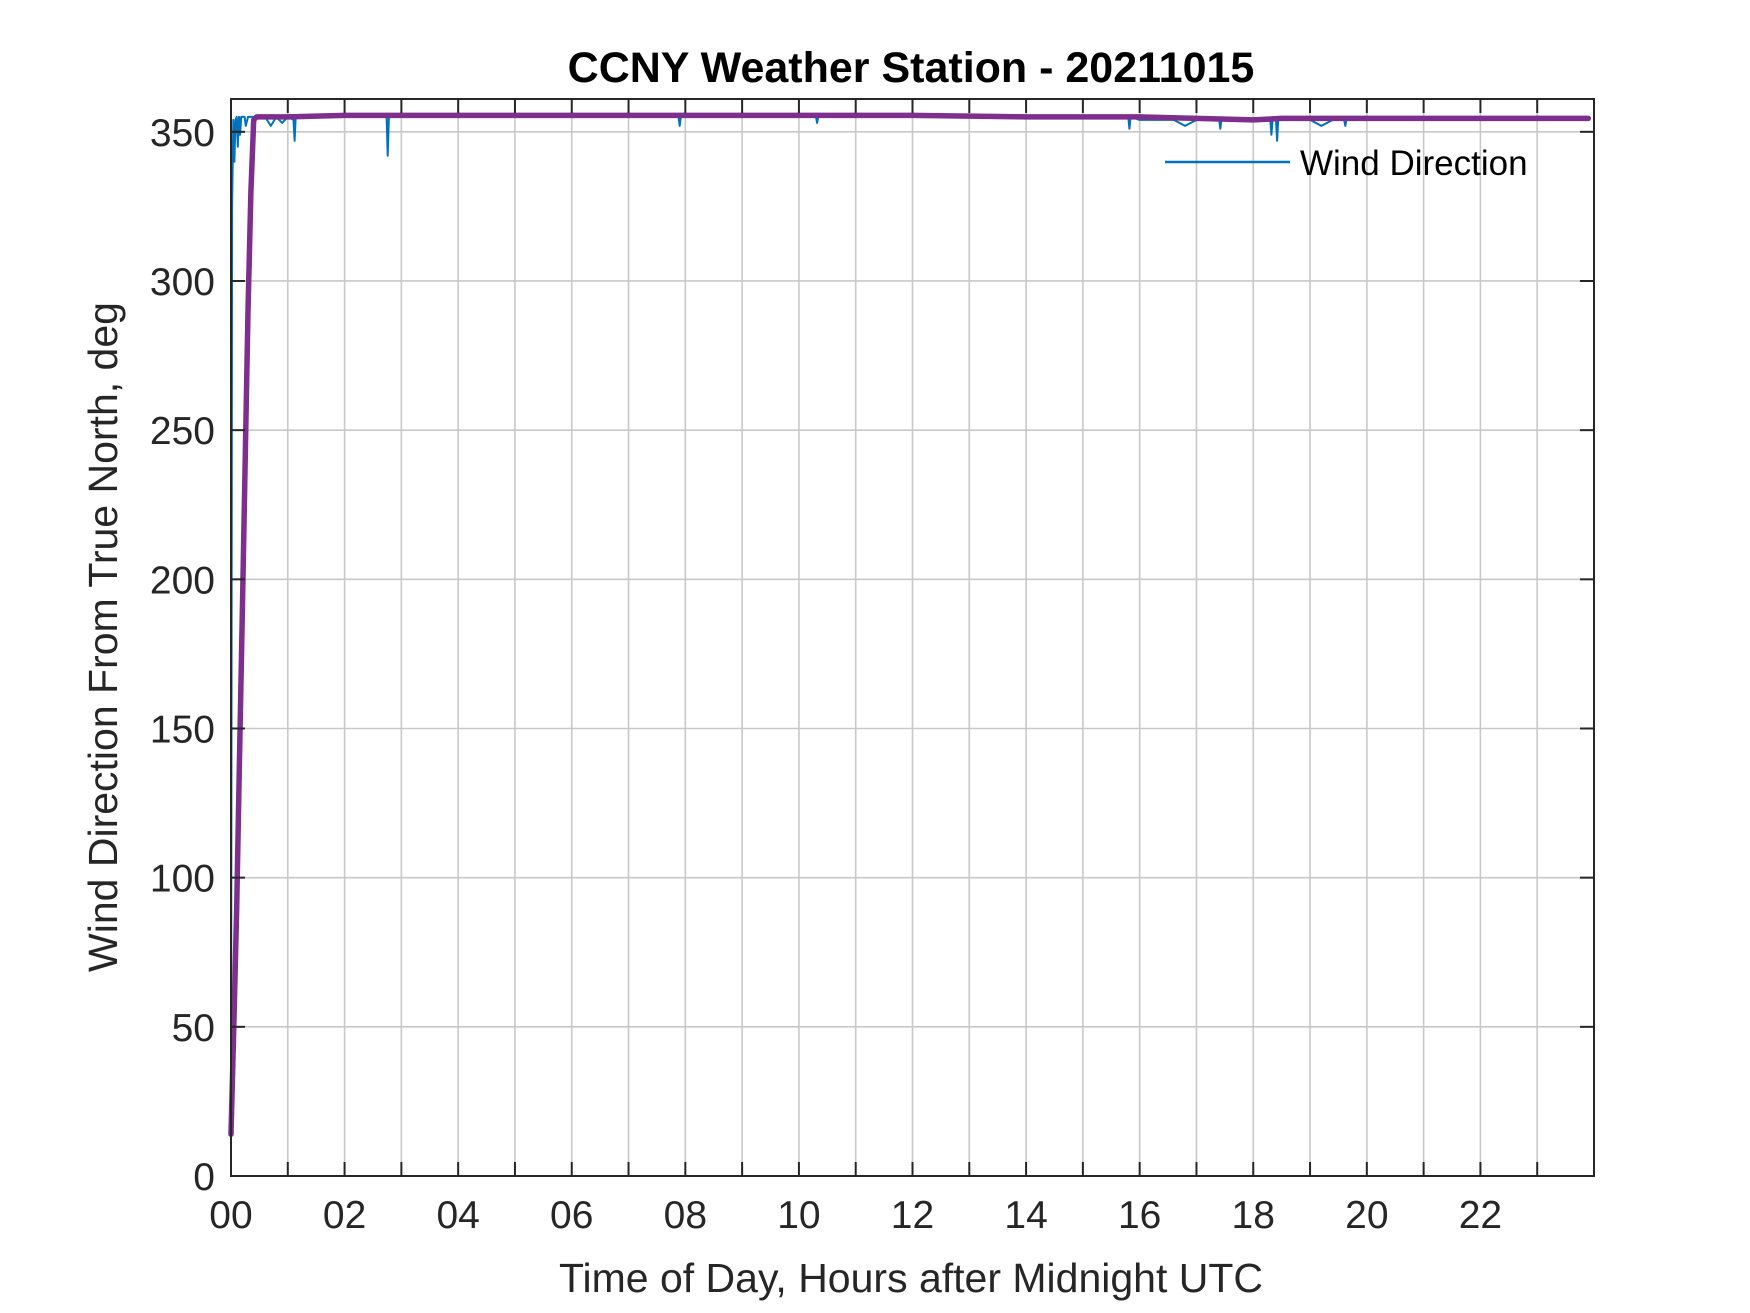 The image size is (1750, 1313). I want to click on x-tick-label: 12, so click(912, 1215).